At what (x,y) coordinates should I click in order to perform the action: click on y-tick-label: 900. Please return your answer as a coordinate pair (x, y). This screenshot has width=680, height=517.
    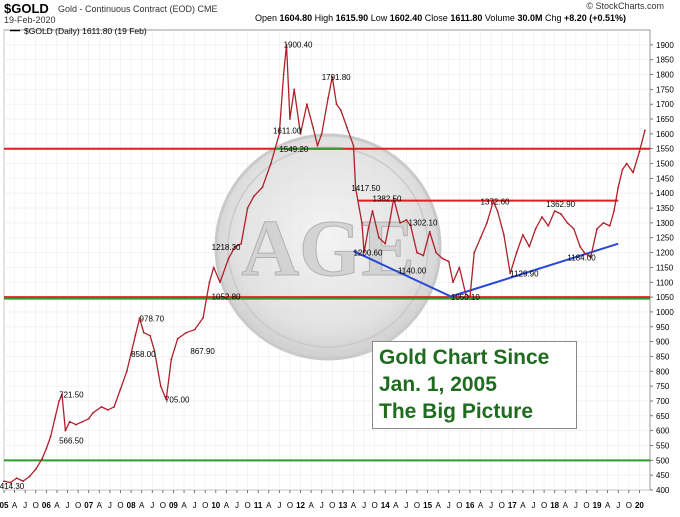
    Looking at the image, I should click on (663, 342).